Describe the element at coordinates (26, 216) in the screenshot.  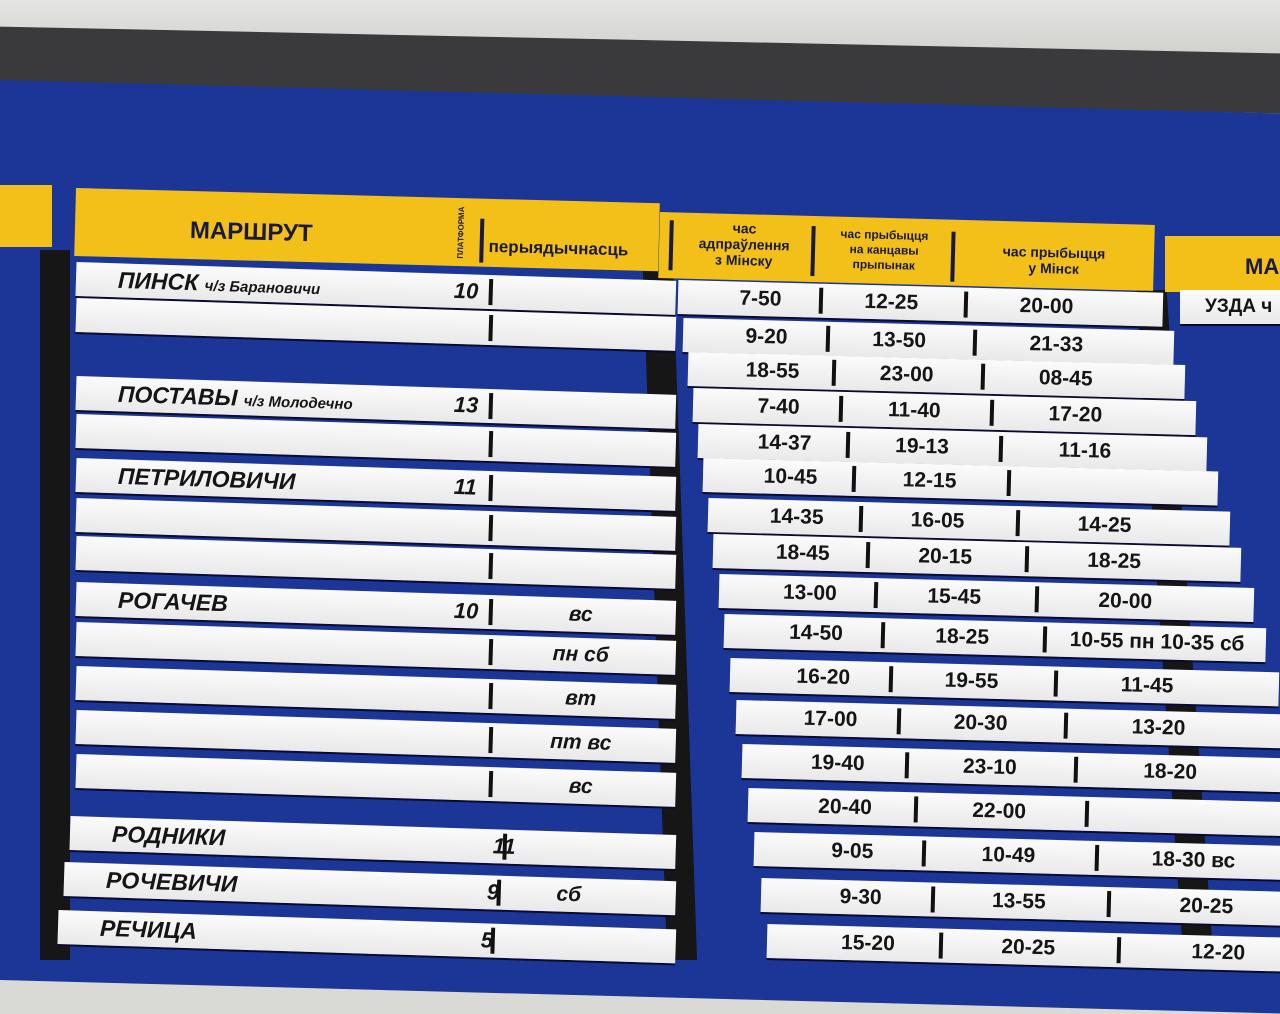
I see `left-header-stub` at that location.